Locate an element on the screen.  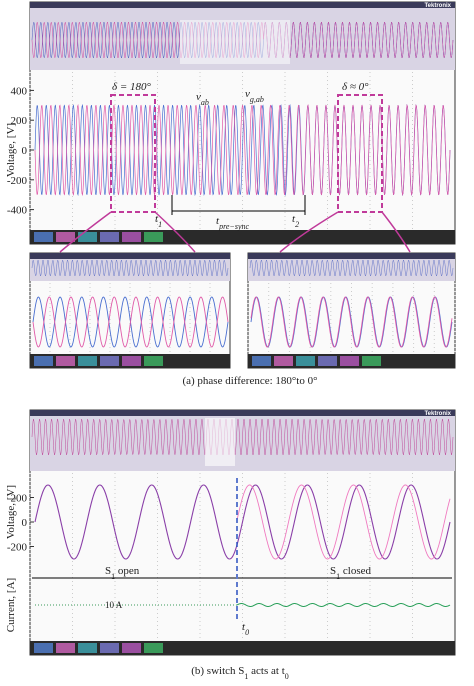
annotation: t0 is located at coordinates (245, 629).